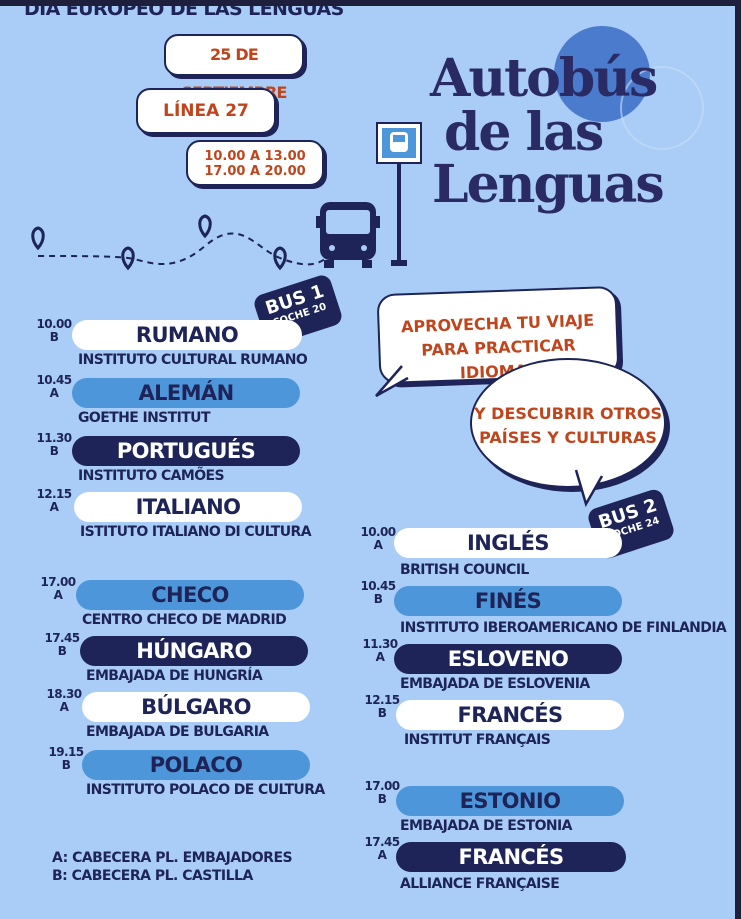 The height and width of the screenshot is (919, 741). What do you see at coordinates (662, 108) in the screenshot?
I see `decorative-ring` at bounding box center [662, 108].